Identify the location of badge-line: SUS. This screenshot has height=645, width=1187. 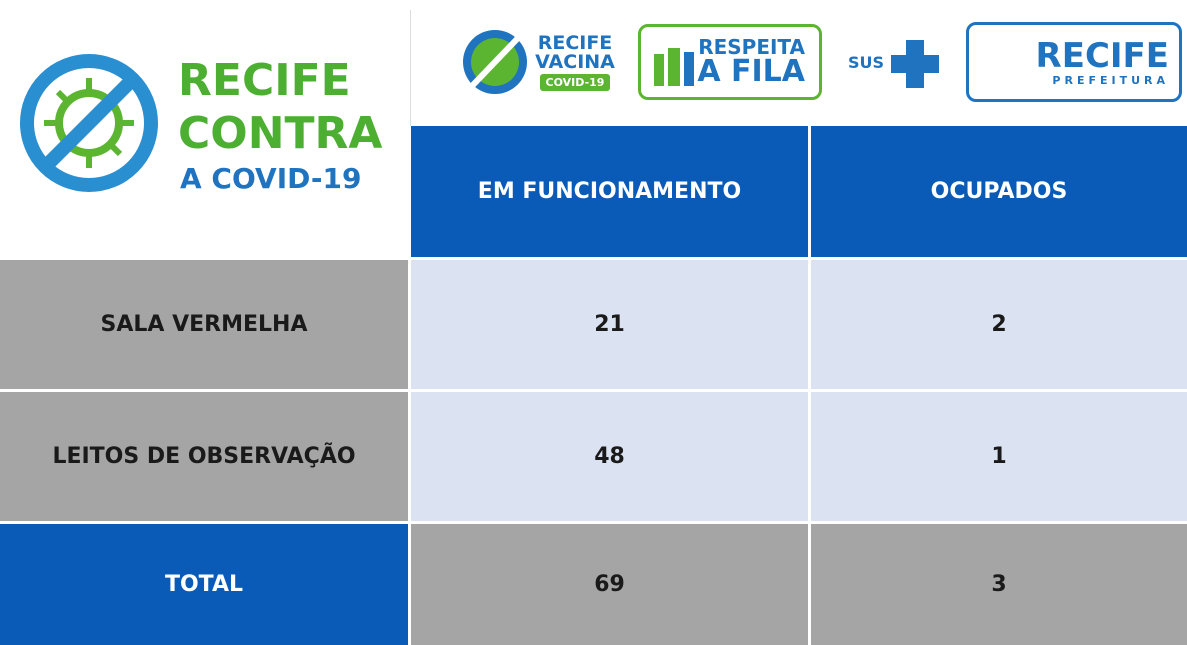
(866, 62).